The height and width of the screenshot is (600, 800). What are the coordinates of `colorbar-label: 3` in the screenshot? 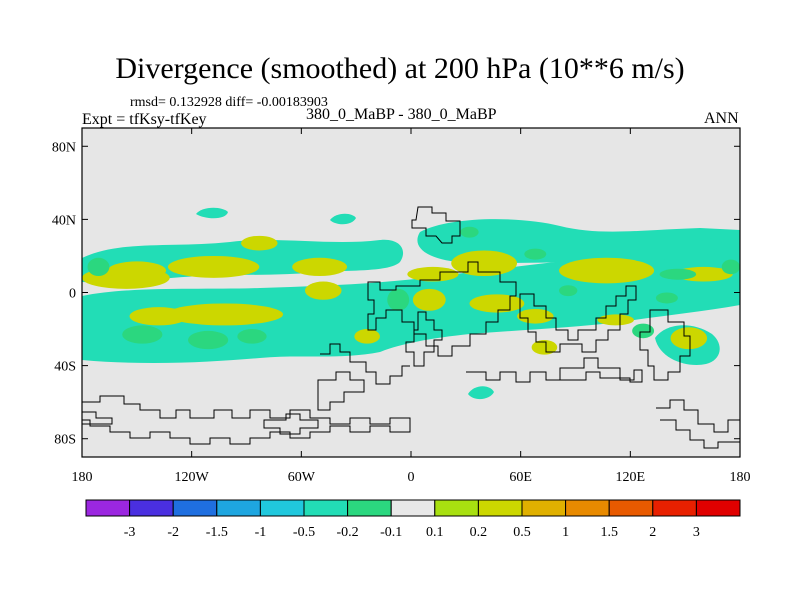 It's located at (696, 532).